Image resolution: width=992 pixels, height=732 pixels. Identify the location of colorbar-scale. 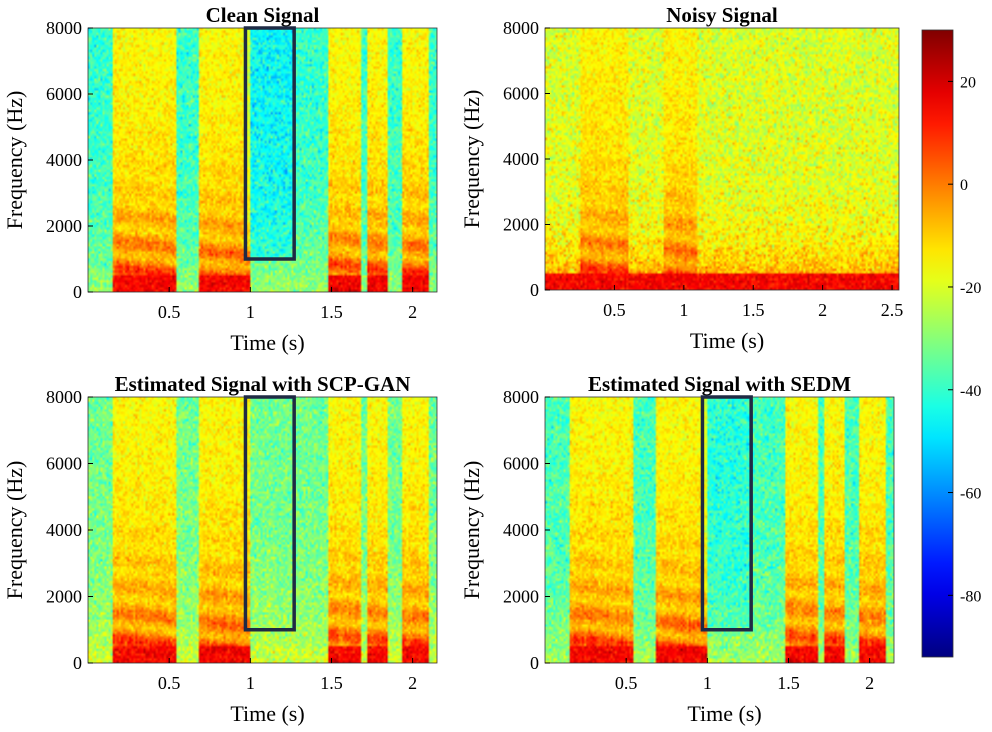
(937, 343).